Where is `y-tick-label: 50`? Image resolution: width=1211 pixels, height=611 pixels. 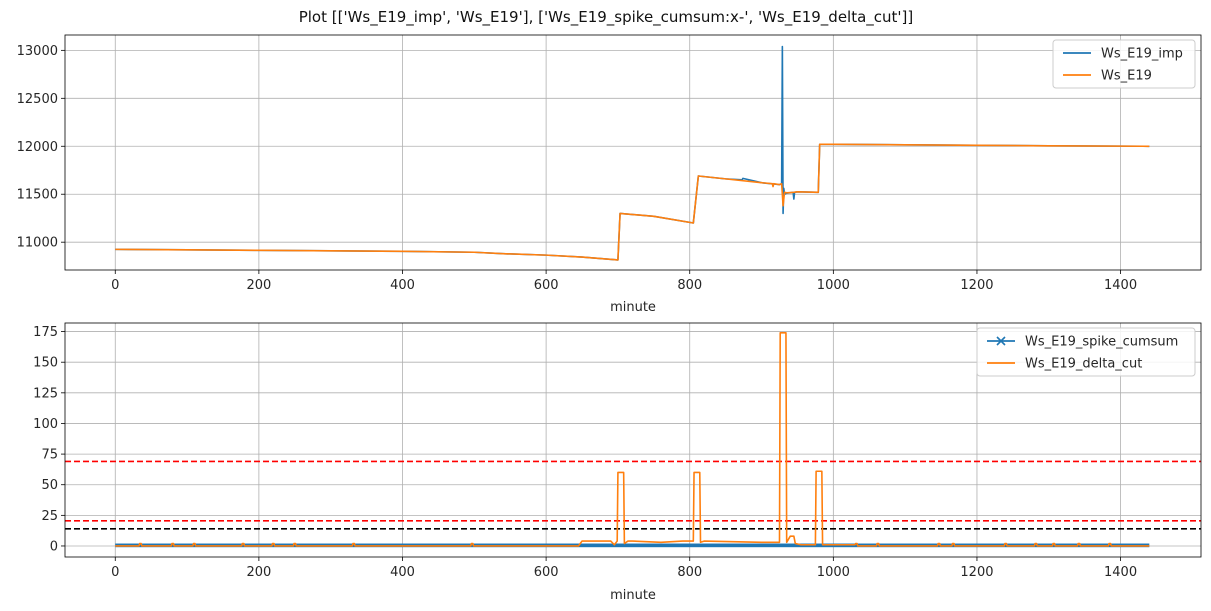 y-tick-label: 50 is located at coordinates (49, 485).